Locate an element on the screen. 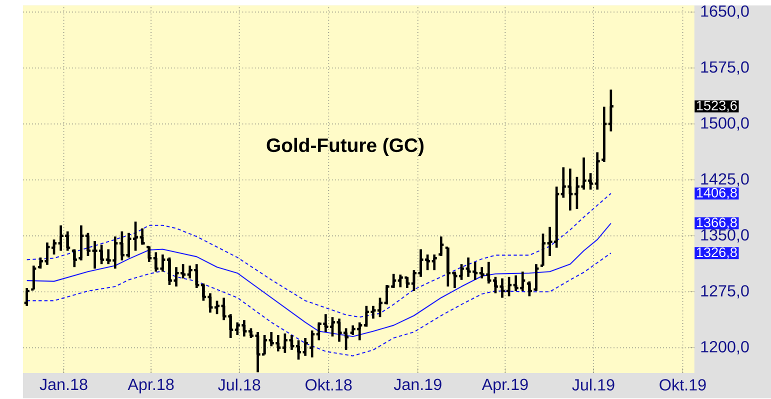 This screenshot has width=771, height=399. x-tick-label: Jul.18 is located at coordinates (239, 384).